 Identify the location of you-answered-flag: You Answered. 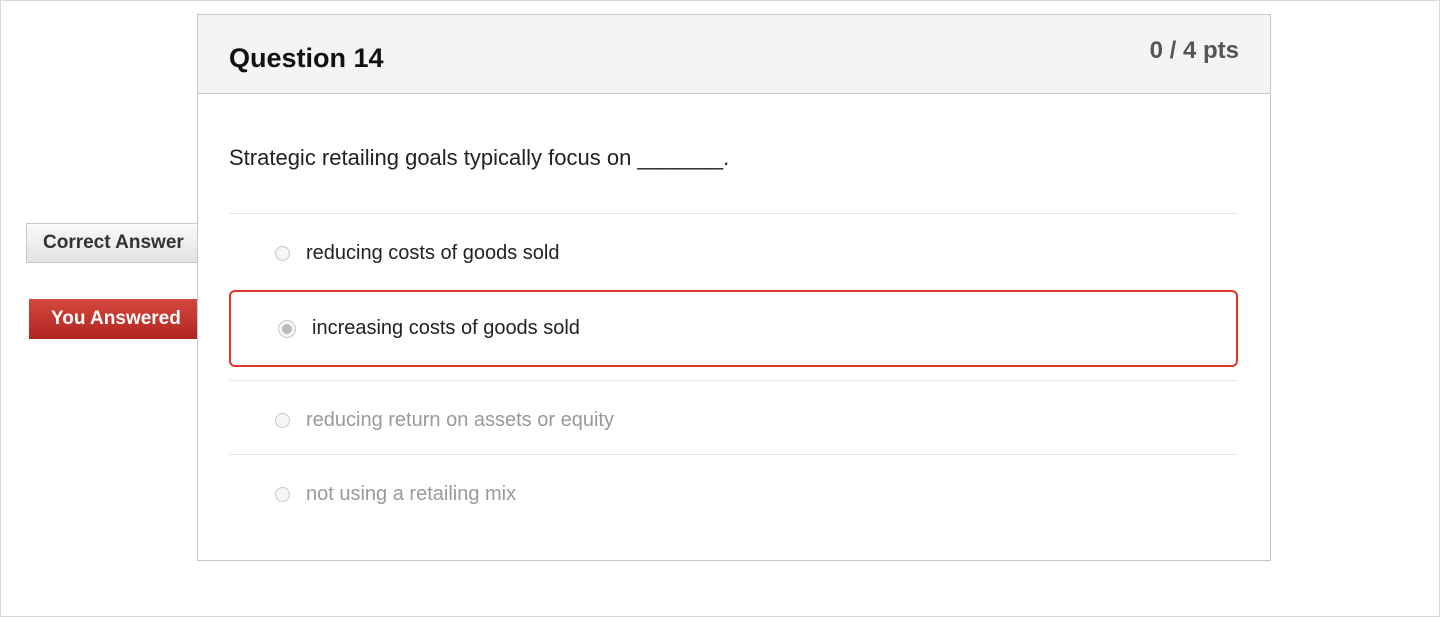
(126, 319).